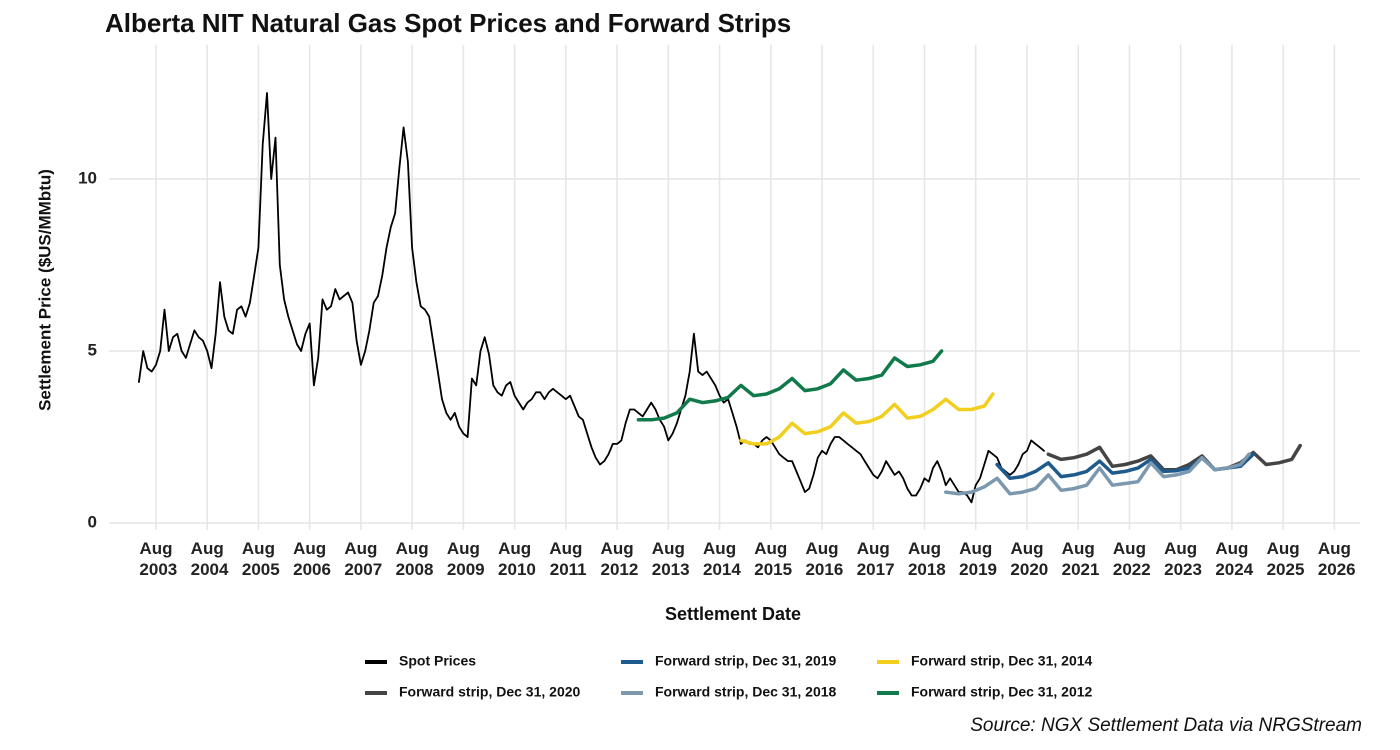 This screenshot has height=750, width=1400. Describe the element at coordinates (490, 692) in the screenshot. I see `legend-label: Forward strip, Dec 31, 2020` at that location.